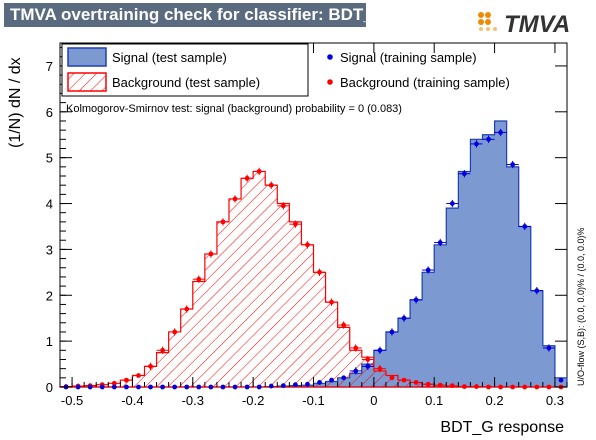  I want to click on logo-text: TMVA, so click(537, 24).